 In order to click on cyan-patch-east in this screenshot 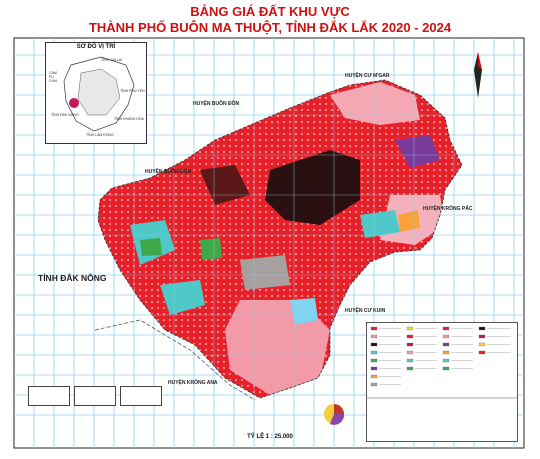, I will do `click(380, 224)`.